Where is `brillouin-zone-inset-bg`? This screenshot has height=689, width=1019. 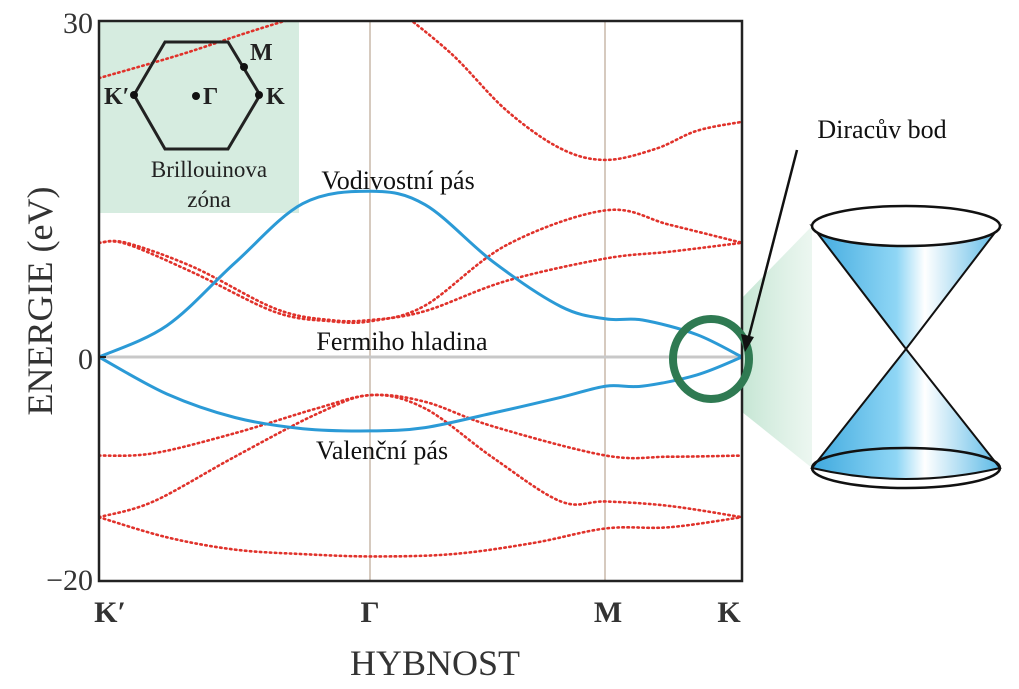 brillouin-zone-inset-bg is located at coordinates (199, 117).